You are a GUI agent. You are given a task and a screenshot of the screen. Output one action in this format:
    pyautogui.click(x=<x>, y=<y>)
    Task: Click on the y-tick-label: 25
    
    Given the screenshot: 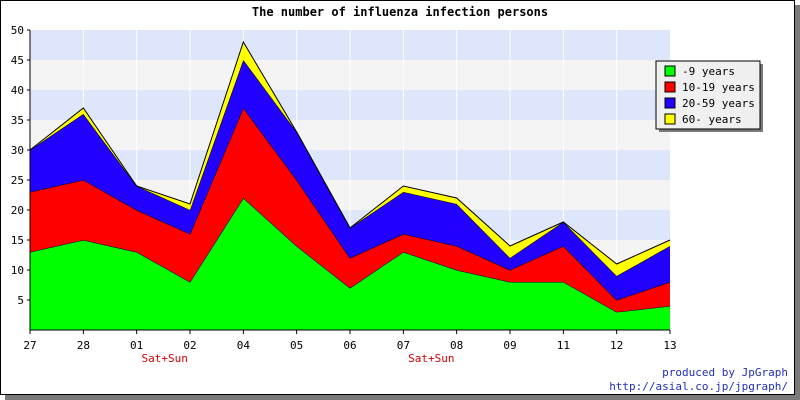 What is the action you would take?
    pyautogui.click(x=17, y=180)
    